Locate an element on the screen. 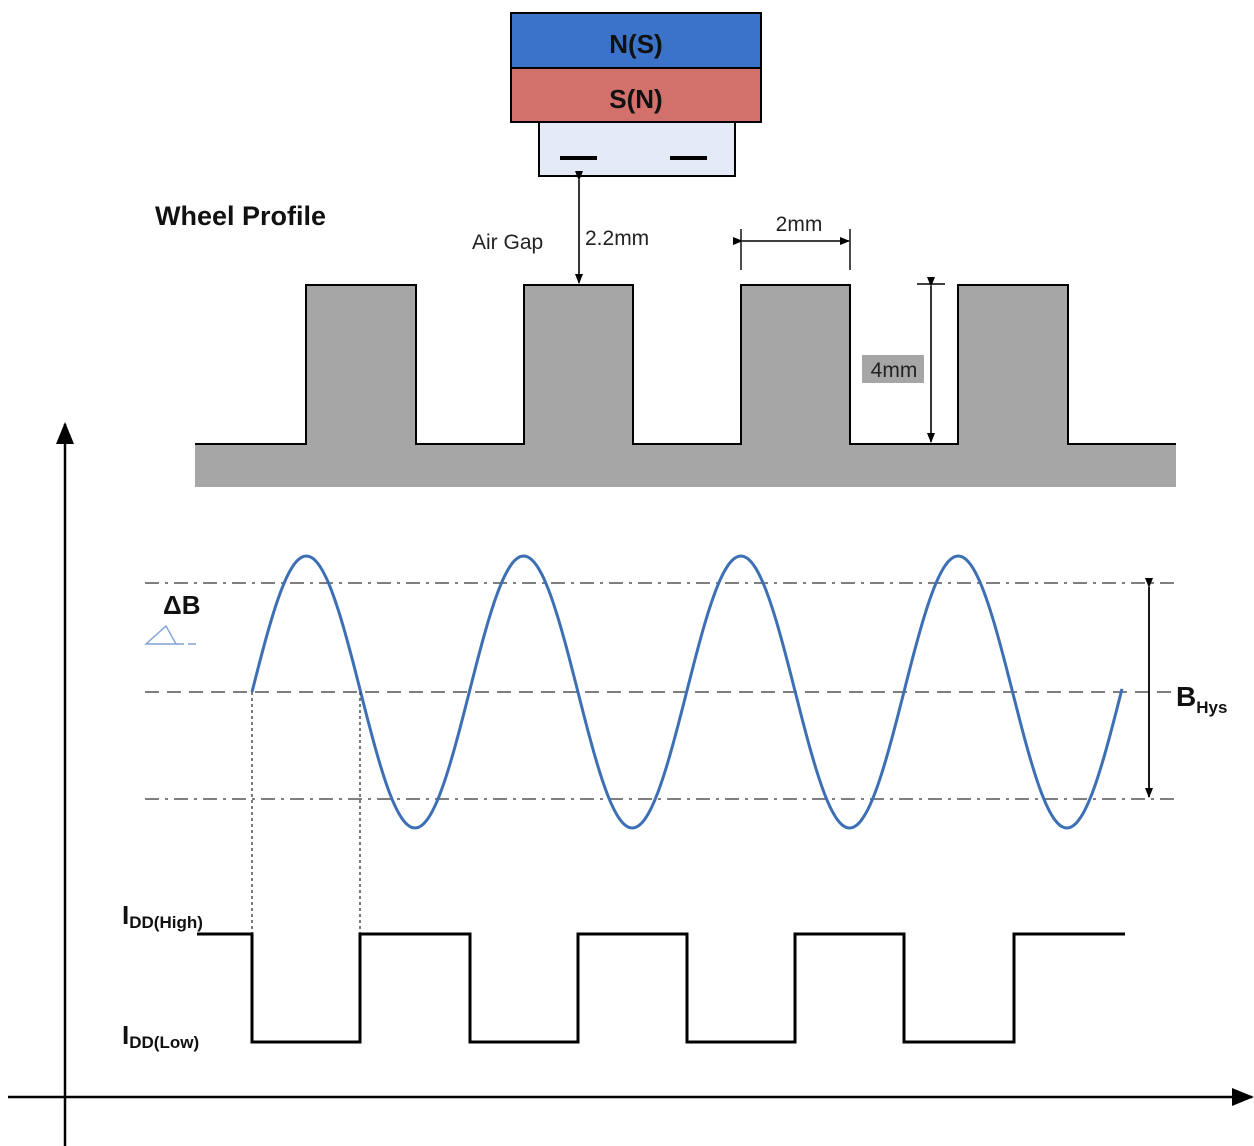 This screenshot has width=1254, height=1146. air-gap-value: 2.2mm is located at coordinates (617, 238).